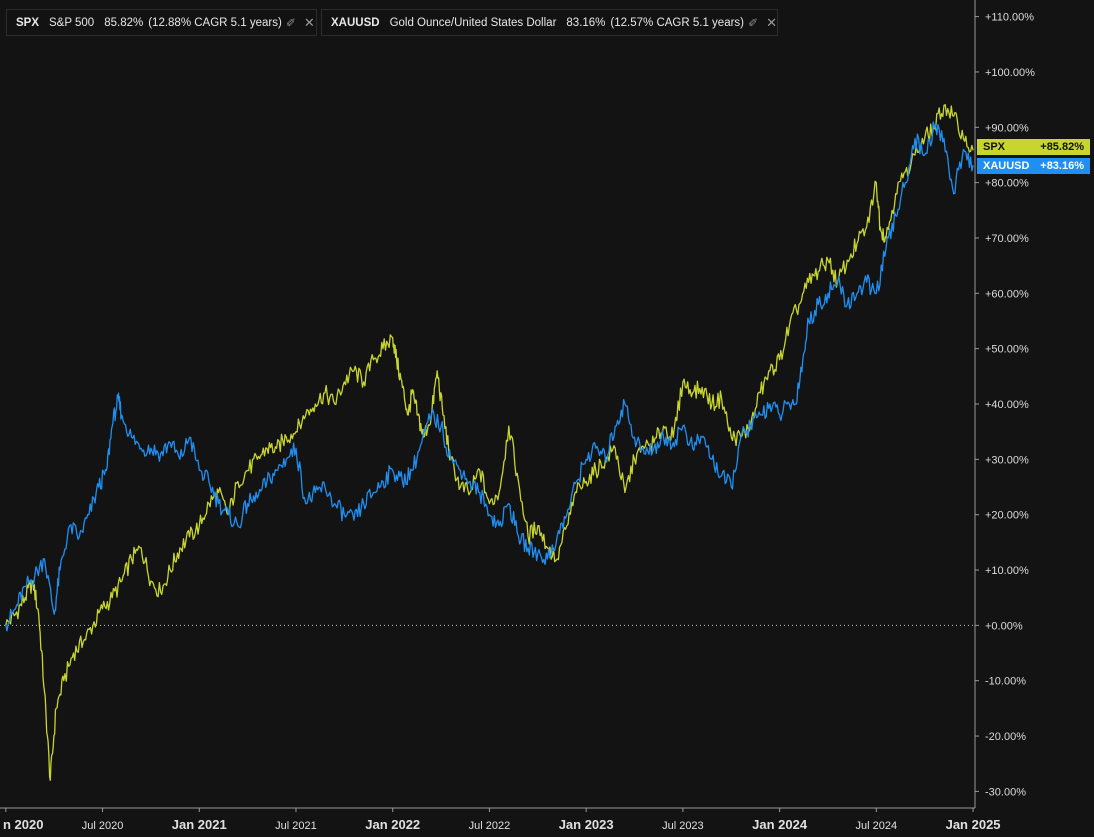 This screenshot has height=837, width=1094. Describe the element at coordinates (780, 824) in the screenshot. I see `x-tick-label: Jan 2024` at that location.